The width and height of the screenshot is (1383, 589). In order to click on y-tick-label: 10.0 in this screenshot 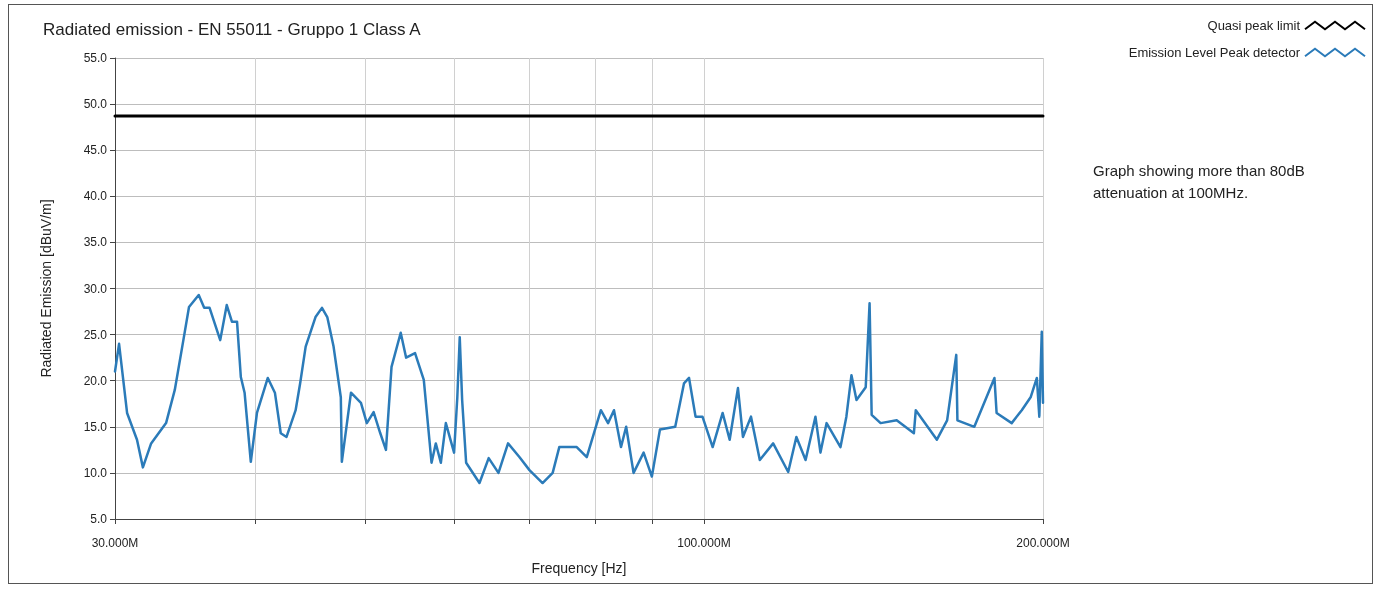, I will do `click(95, 472)`.